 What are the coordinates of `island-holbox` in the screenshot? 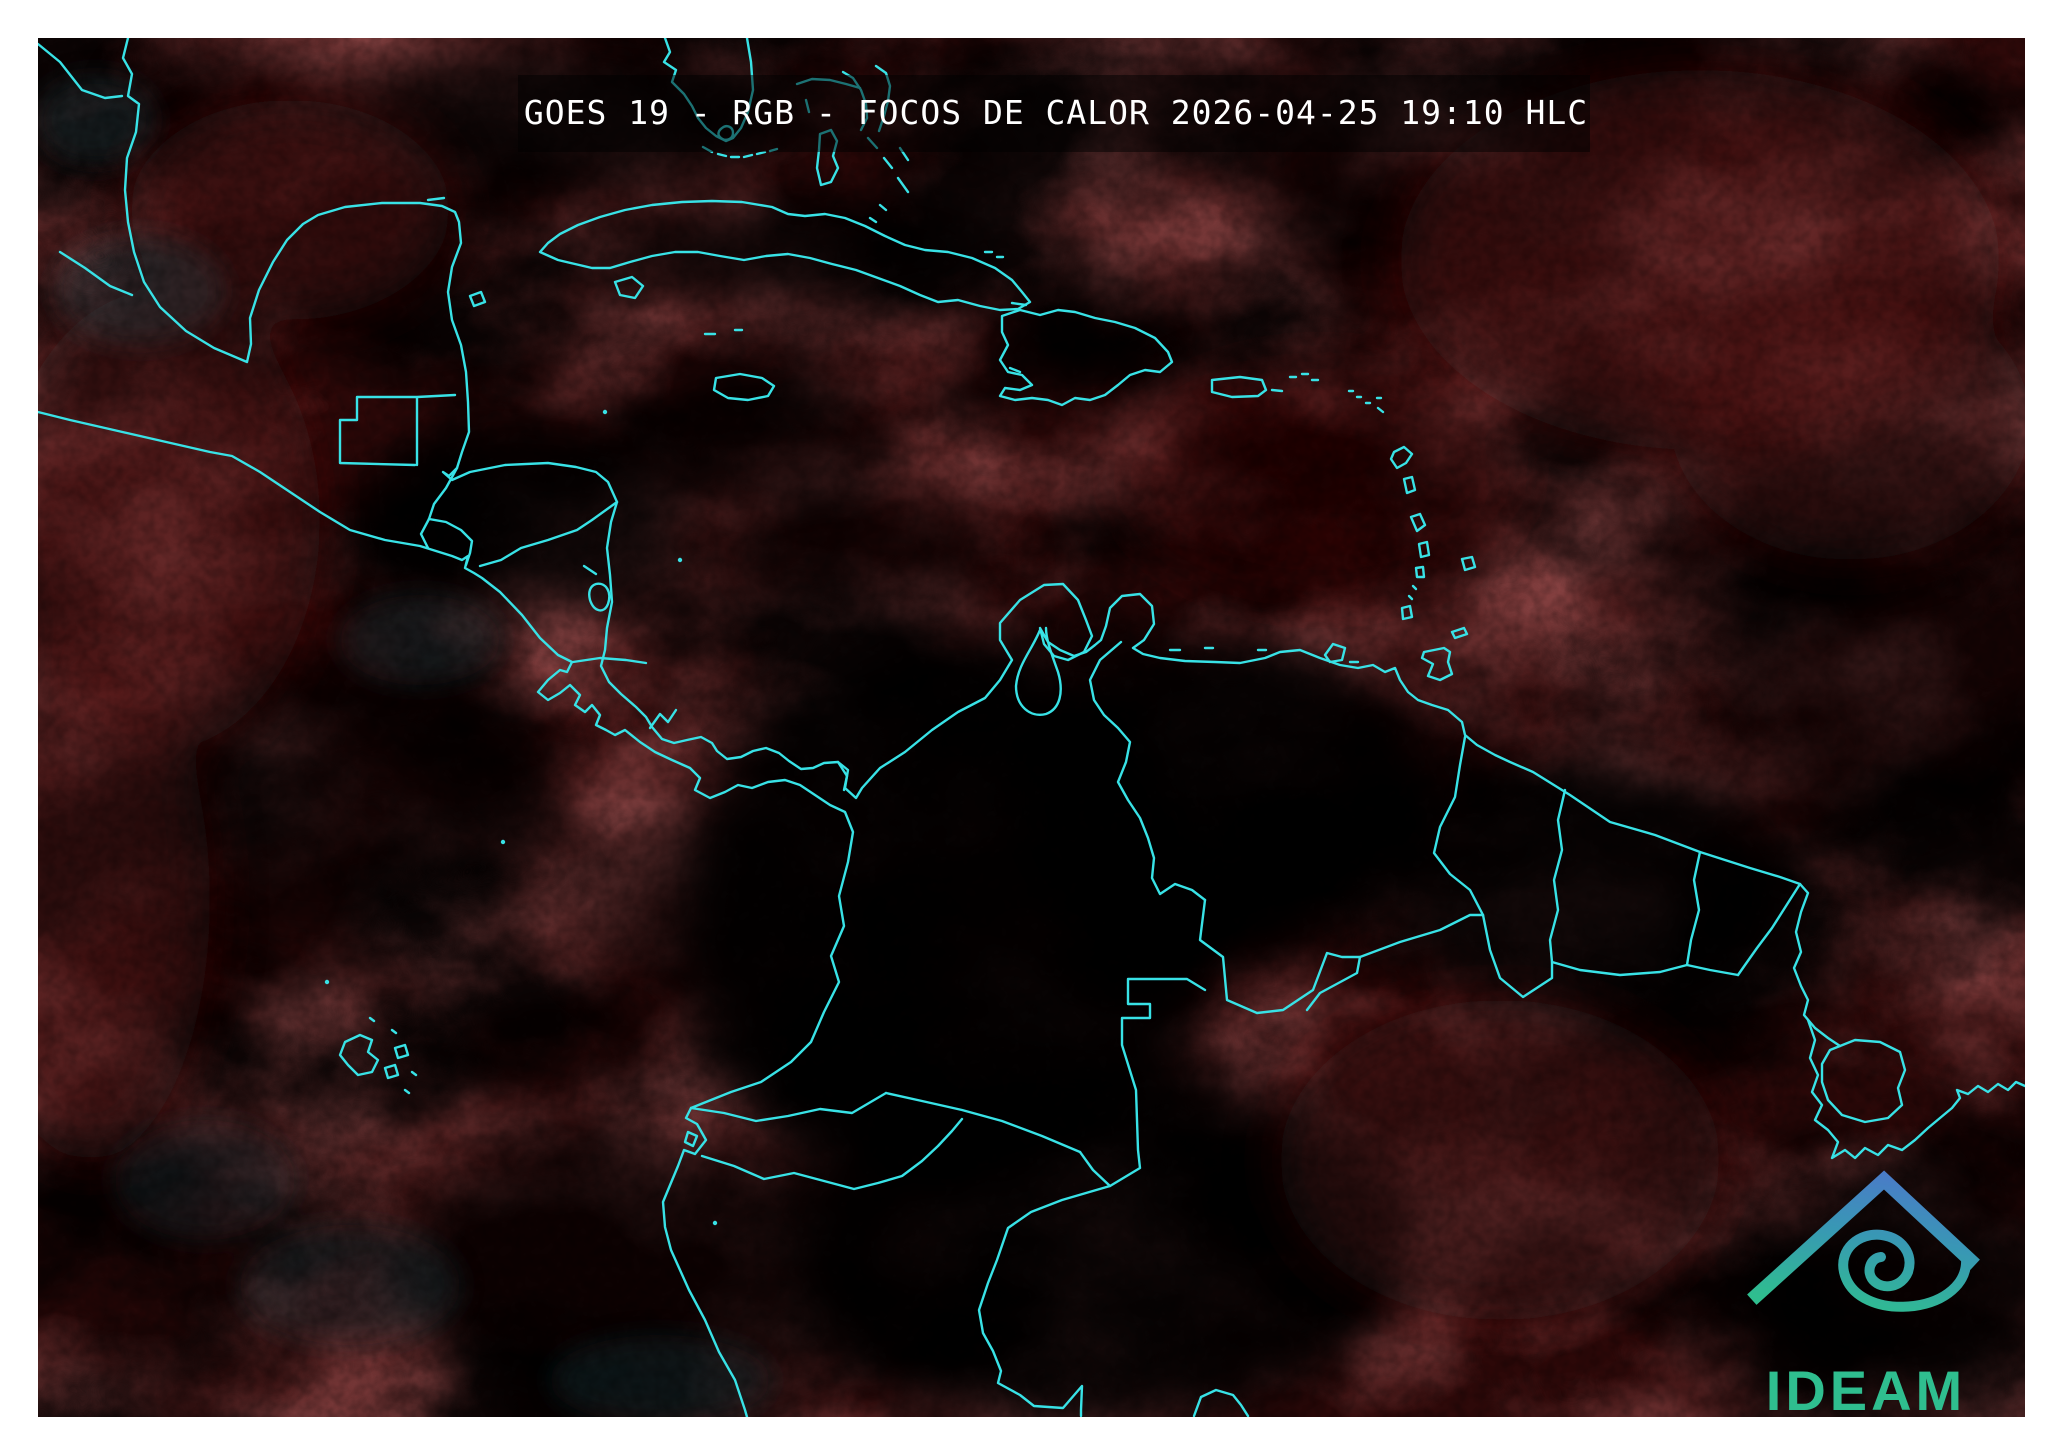 It's located at (436, 199).